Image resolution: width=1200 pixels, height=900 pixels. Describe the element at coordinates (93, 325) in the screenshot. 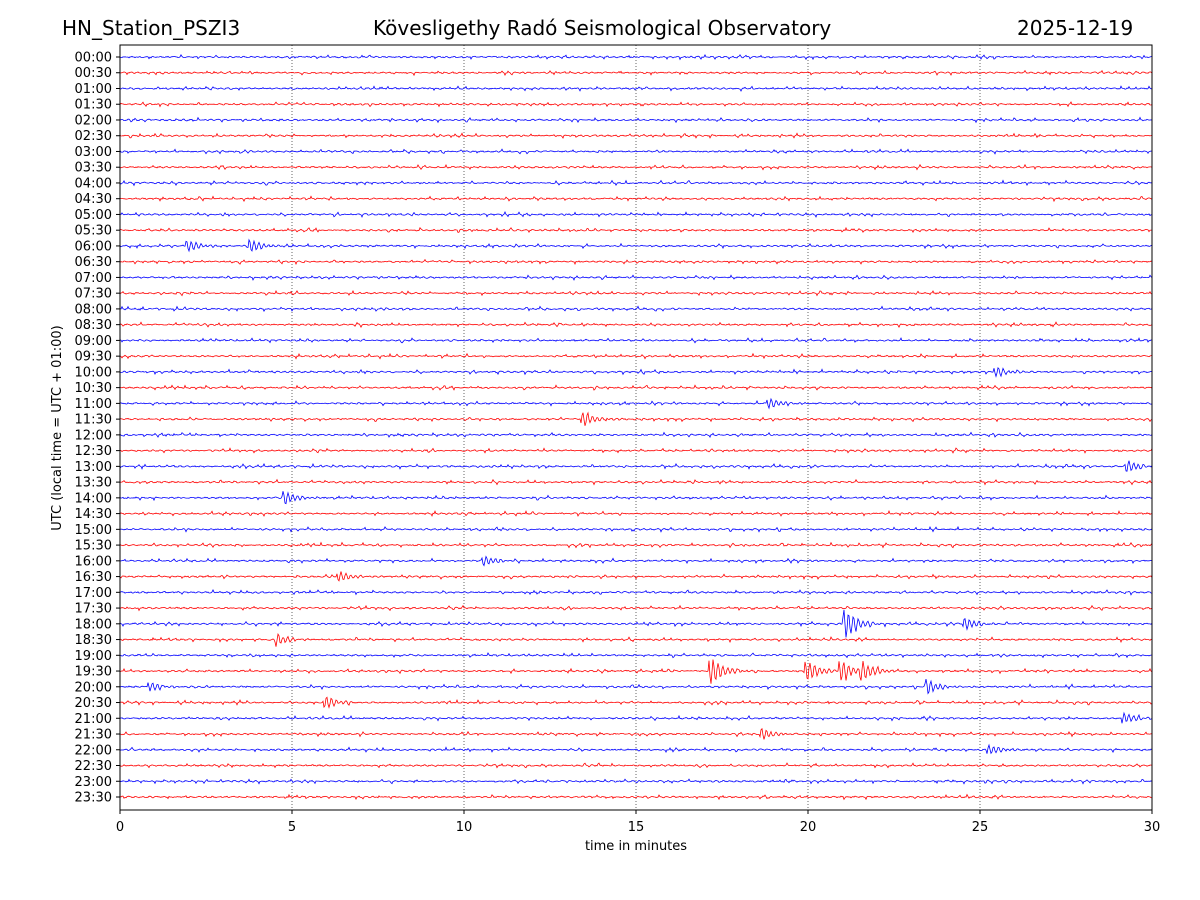

I see `row-time-label: 08:30` at that location.